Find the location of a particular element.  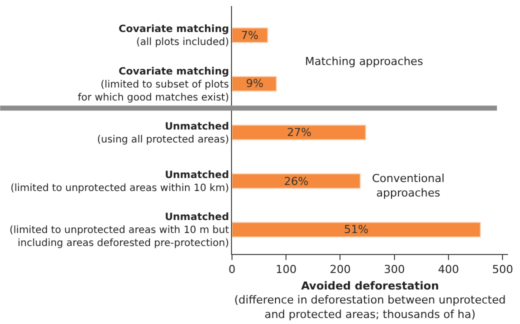

x-axis-title: Avoided deforestation (difference in deforestation between unprotected and protected areas; thousands of ha) is located at coordinates (370, 300).